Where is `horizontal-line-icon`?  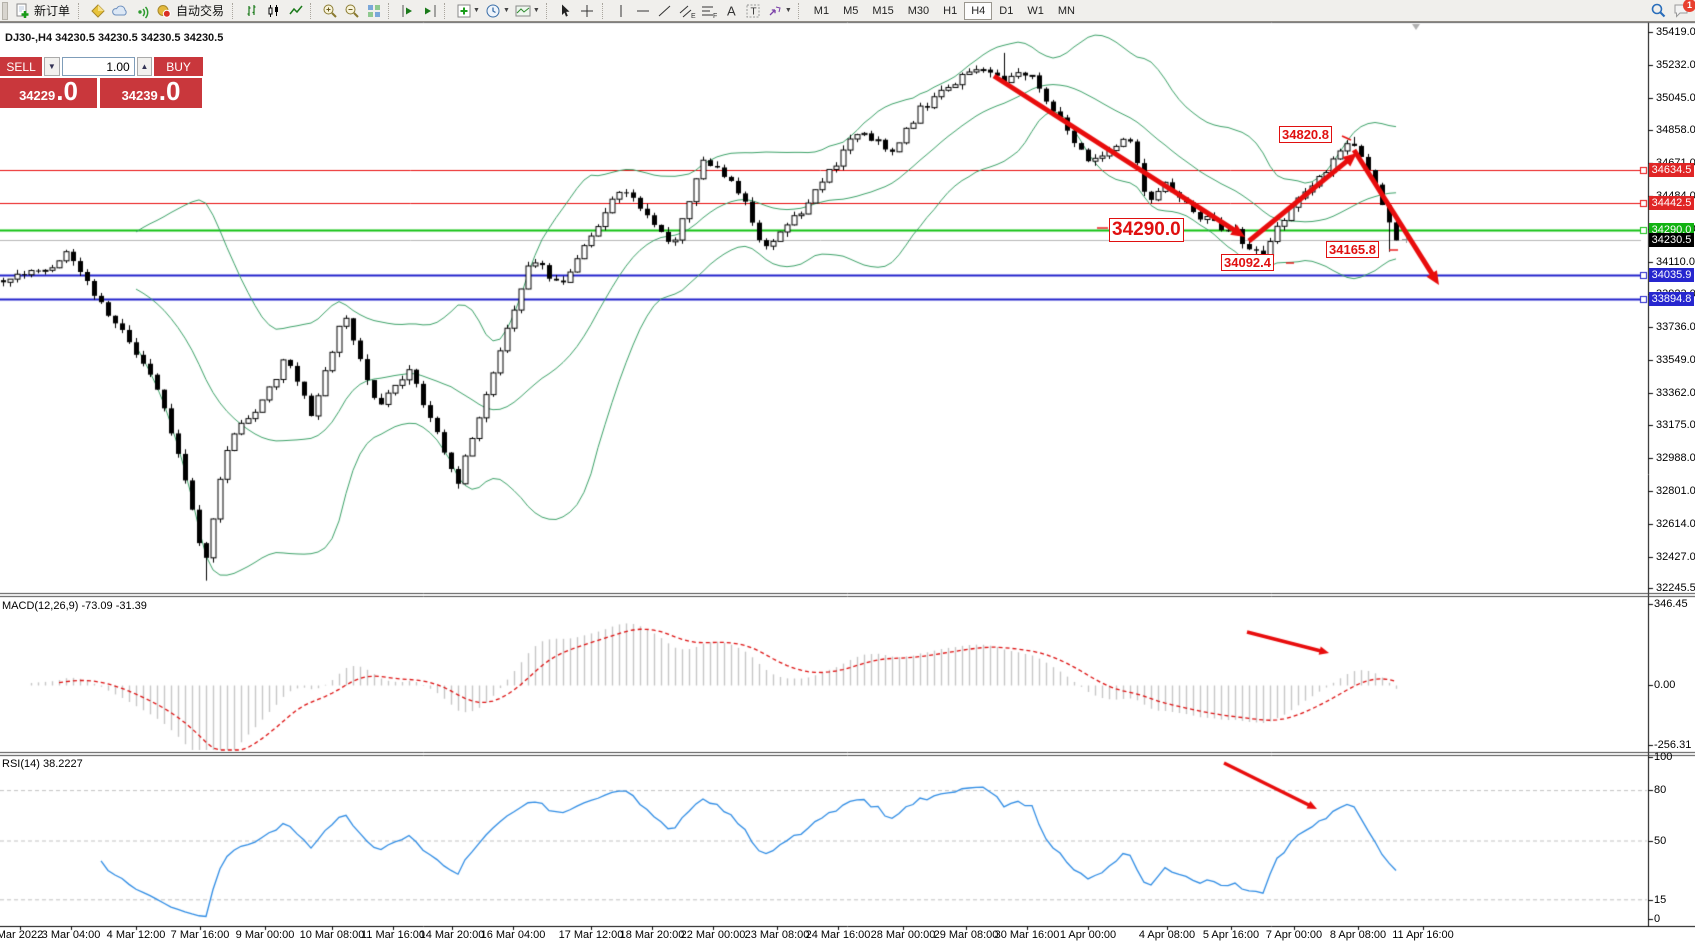 horizontal-line-icon is located at coordinates (643, 10).